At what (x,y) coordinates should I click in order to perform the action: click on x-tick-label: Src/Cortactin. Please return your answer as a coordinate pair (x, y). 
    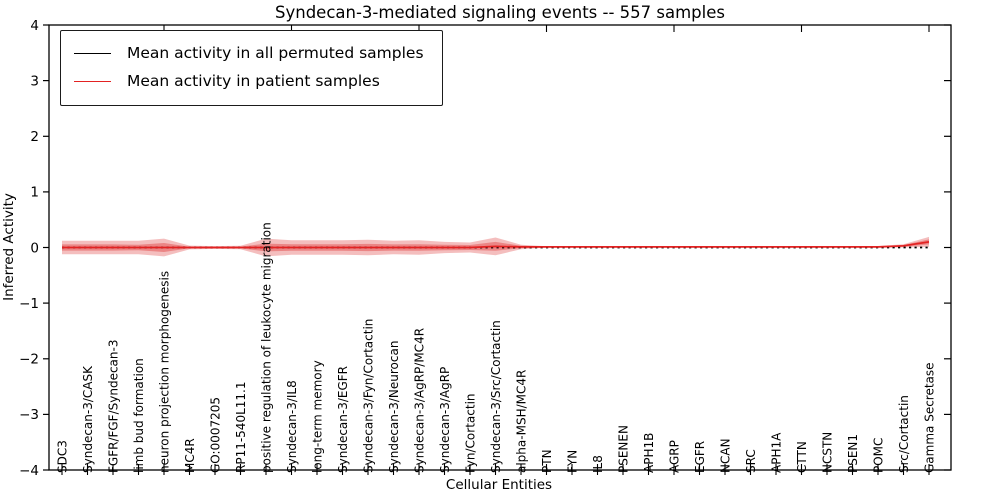
    Looking at the image, I should click on (904, 434).